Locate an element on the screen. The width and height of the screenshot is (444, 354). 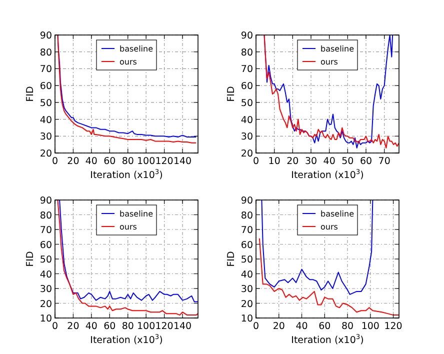
x-tick-label: 30 is located at coordinates (311, 161).